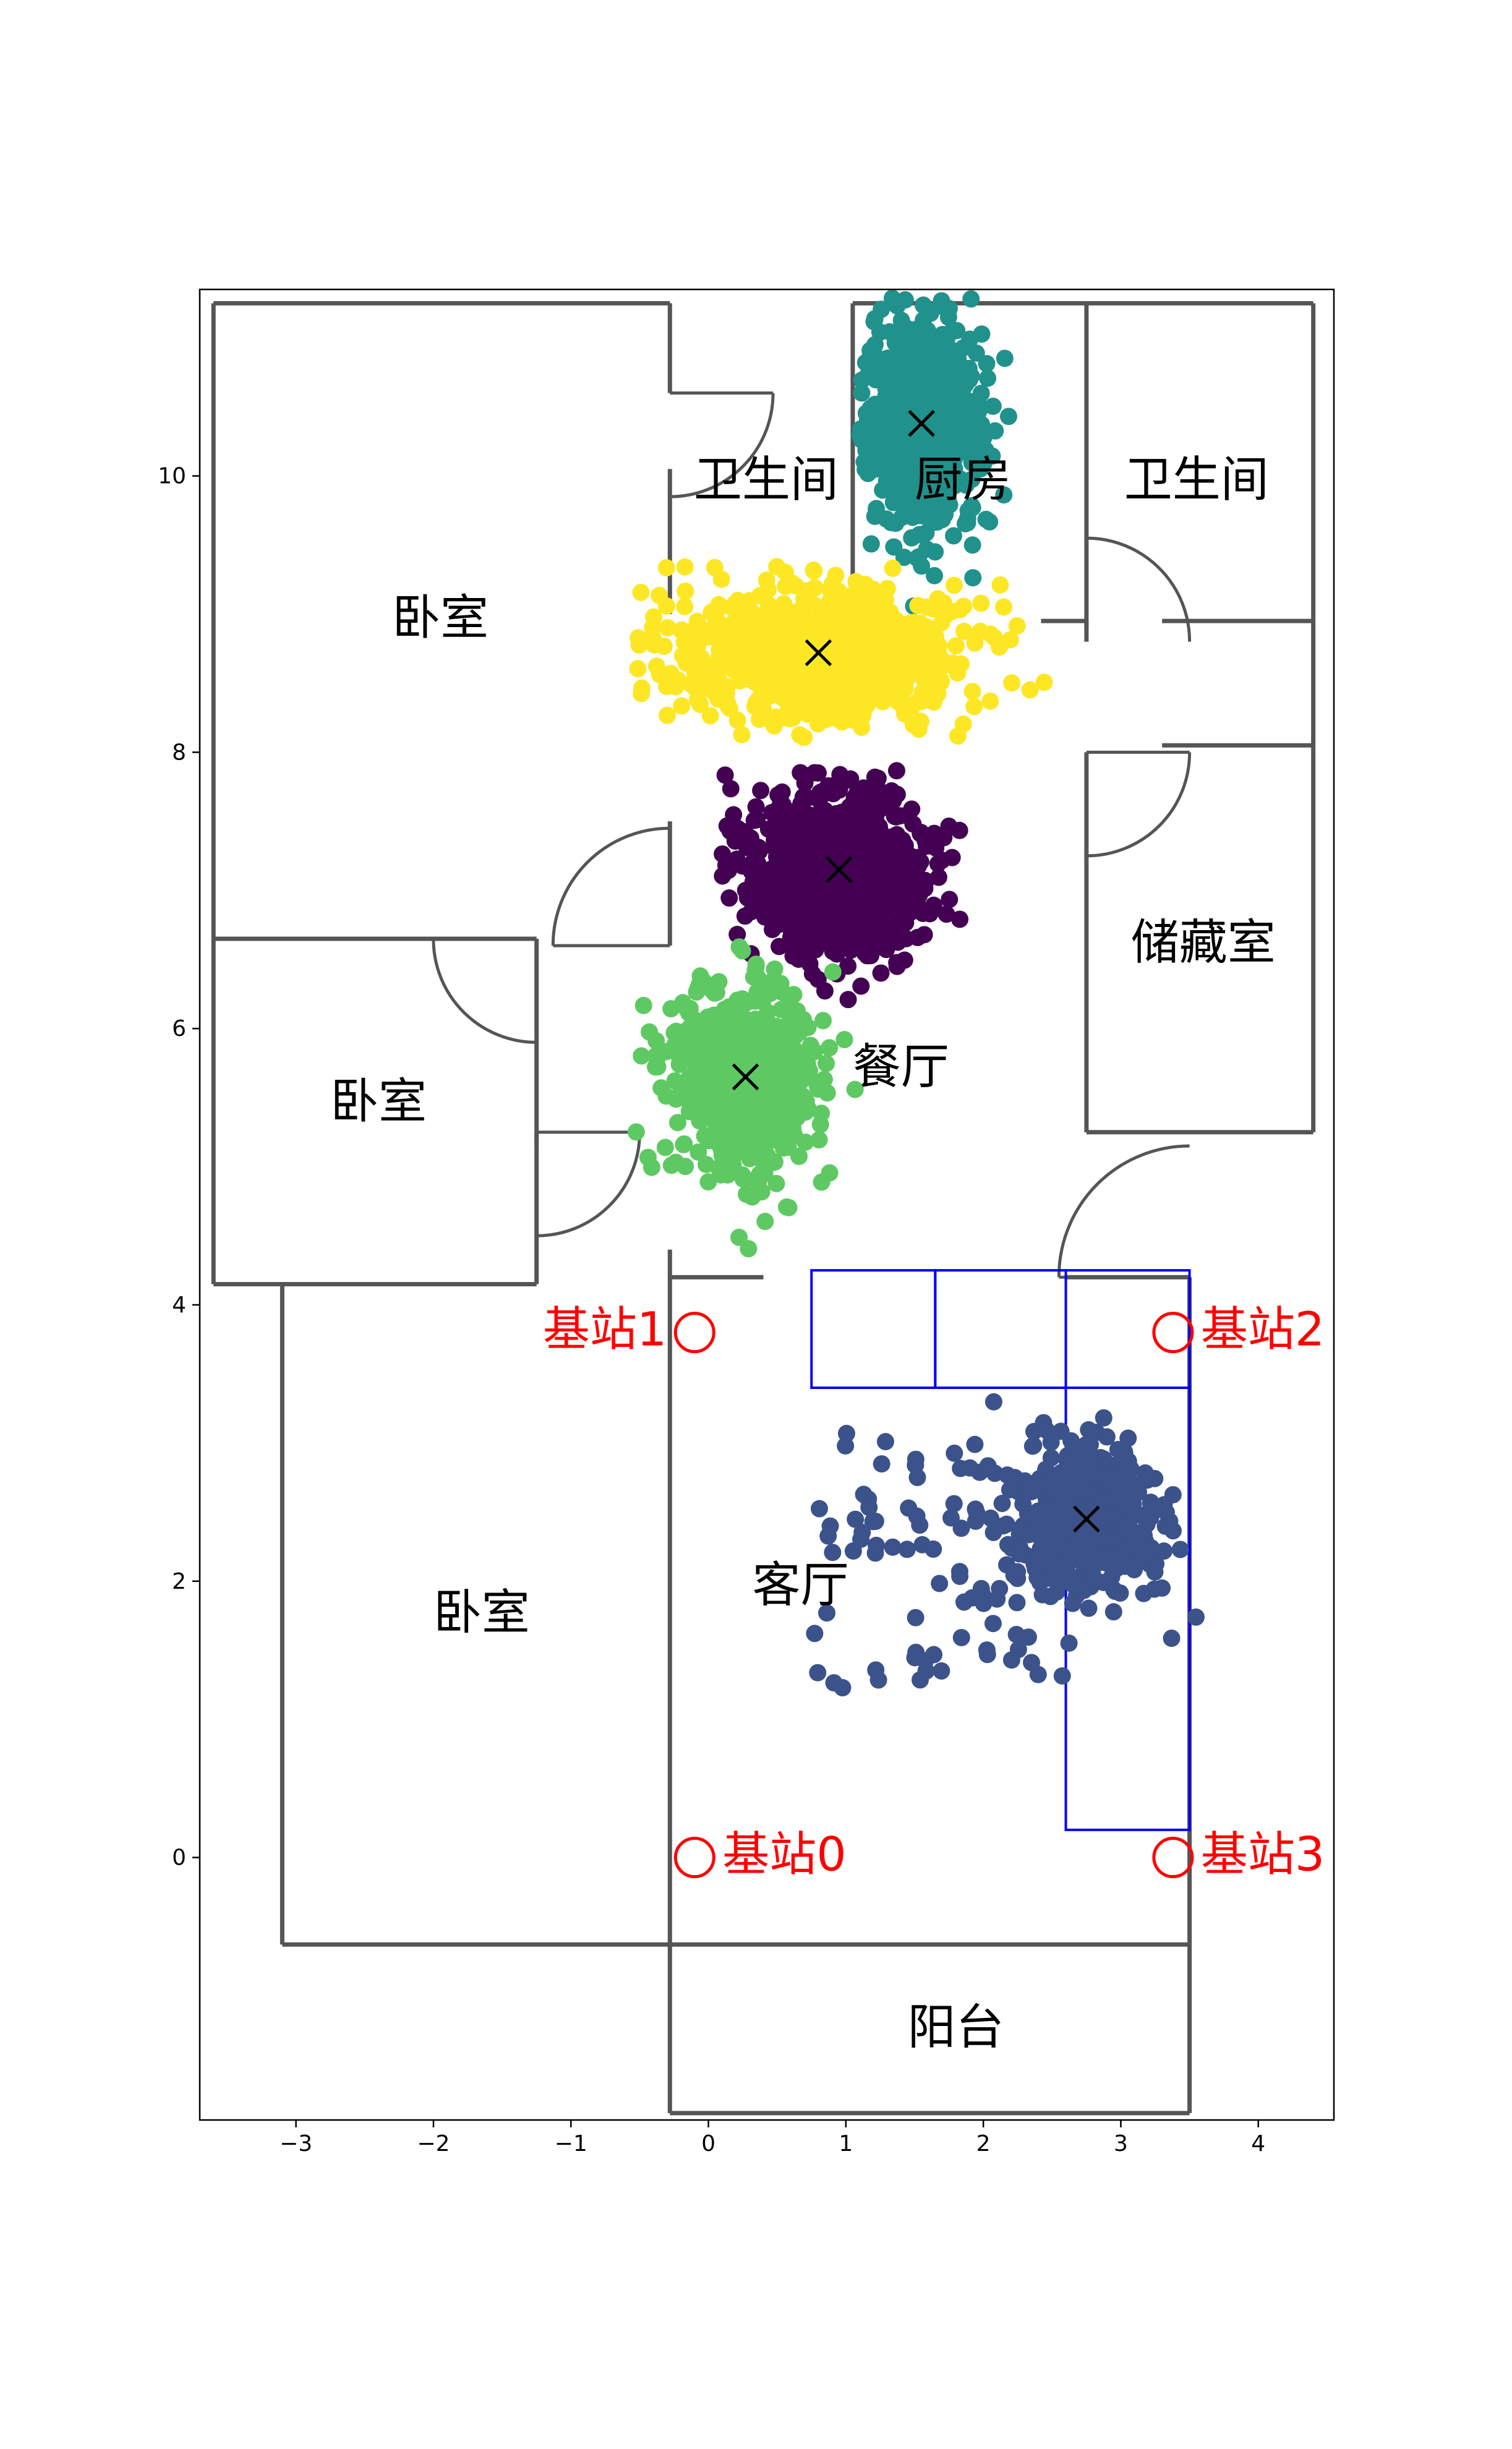 The image size is (1512, 2449). I want to click on x-tick-label: 0, so click(708, 2143).